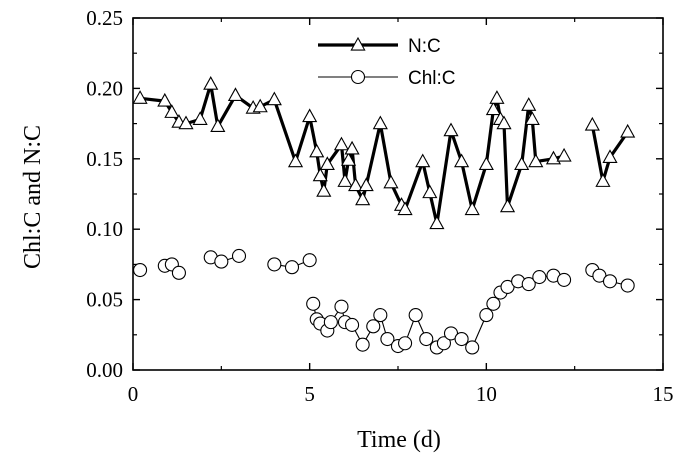 The image size is (686, 459). What do you see at coordinates (432, 78) in the screenshot?
I see `legend-label: Chl:C` at bounding box center [432, 78].